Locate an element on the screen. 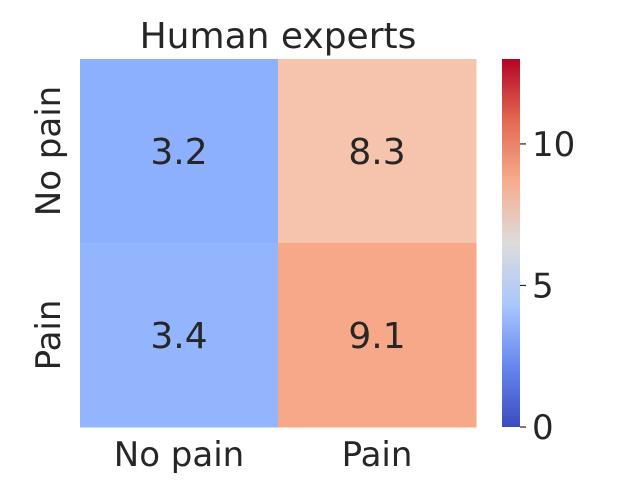  colorbar: 0 5 10 is located at coordinates (538, 253).